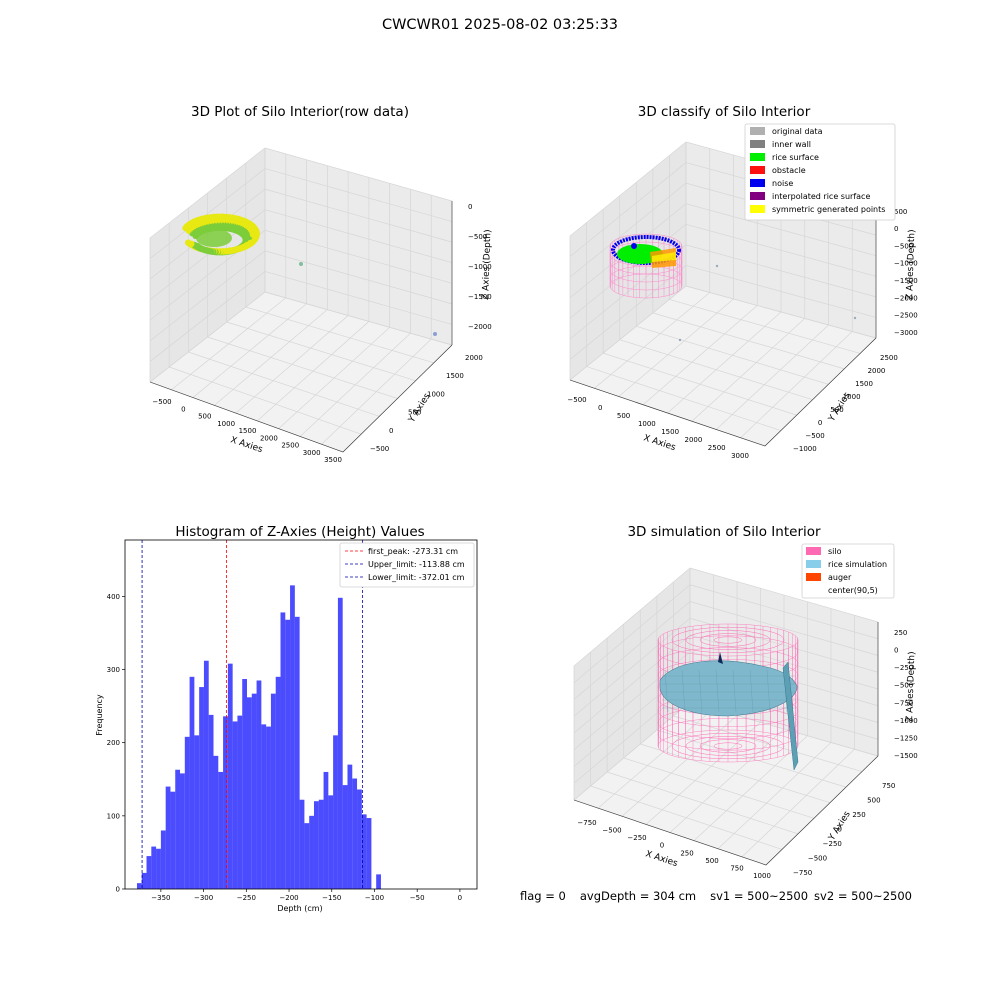 The image size is (1000, 1000). Describe the element at coordinates (670, 432) in the screenshot. I see `x-tick-label: 1500` at that location.